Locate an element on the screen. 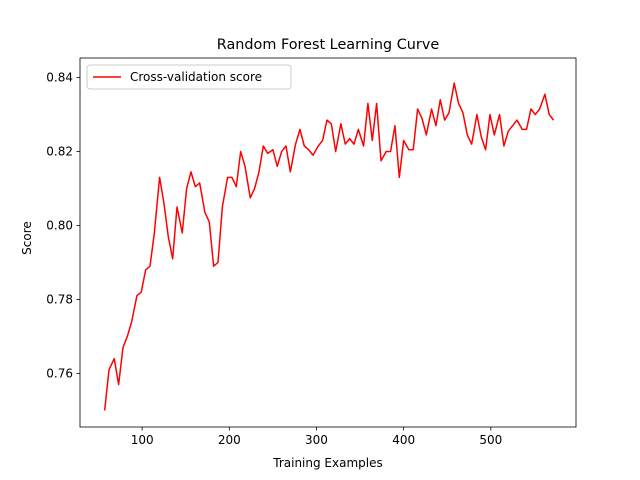  y-tick-label: 0.76 is located at coordinates (59, 373).